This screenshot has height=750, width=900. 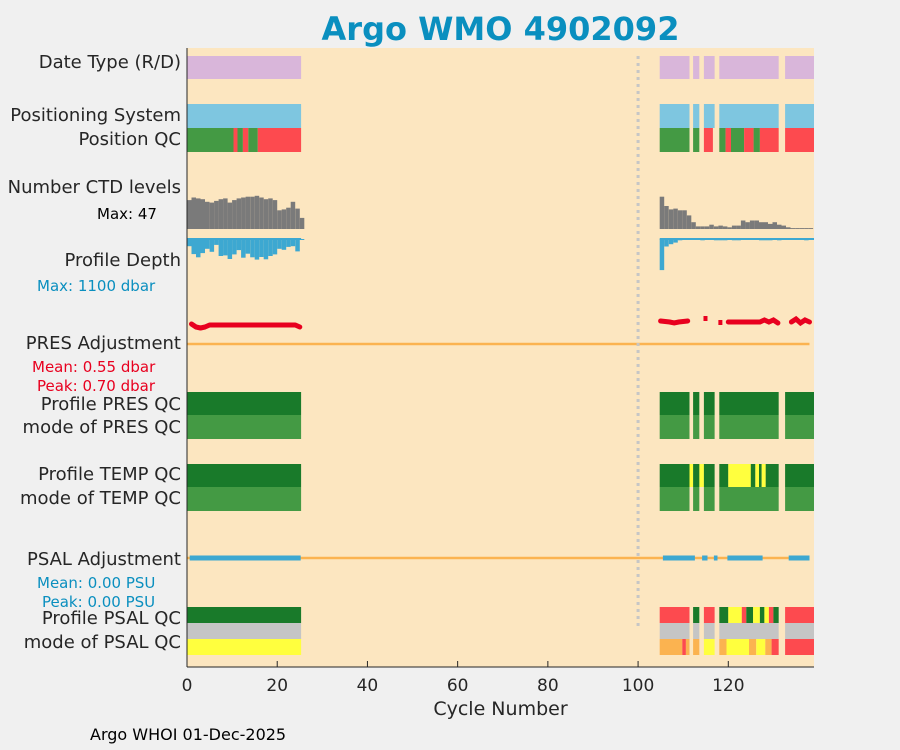 What do you see at coordinates (103, 343) in the screenshot?
I see `label-pres-adjustment: PRES Adjustment` at bounding box center [103, 343].